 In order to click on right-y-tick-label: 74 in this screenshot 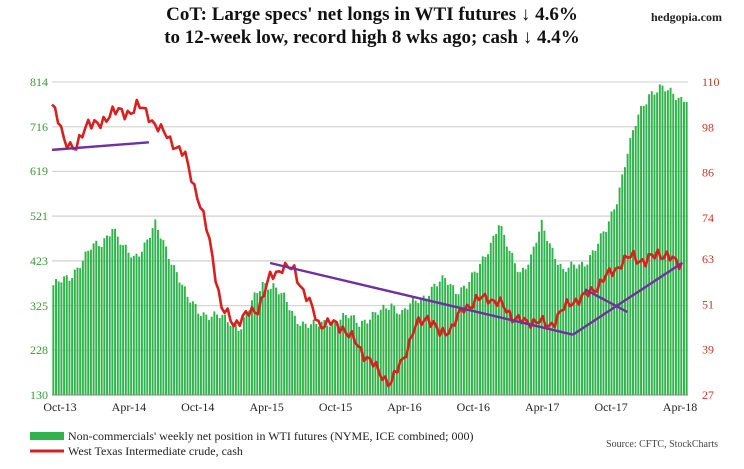, I will do `click(708, 218)`.